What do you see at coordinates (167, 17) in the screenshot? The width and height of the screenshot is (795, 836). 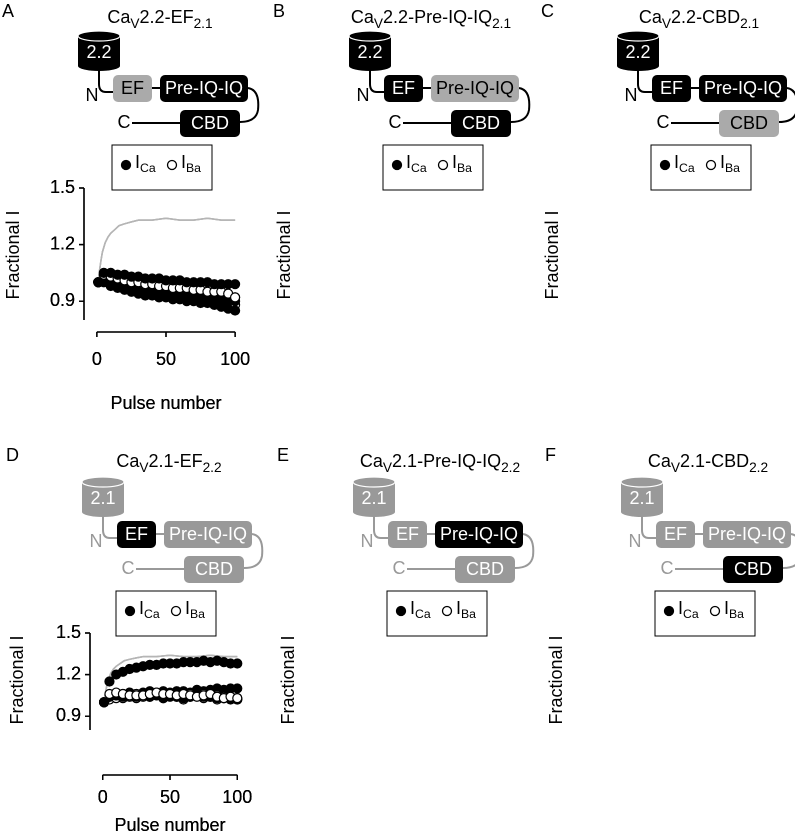 I see `panel-title-part: 2.2-EF` at bounding box center [167, 17].